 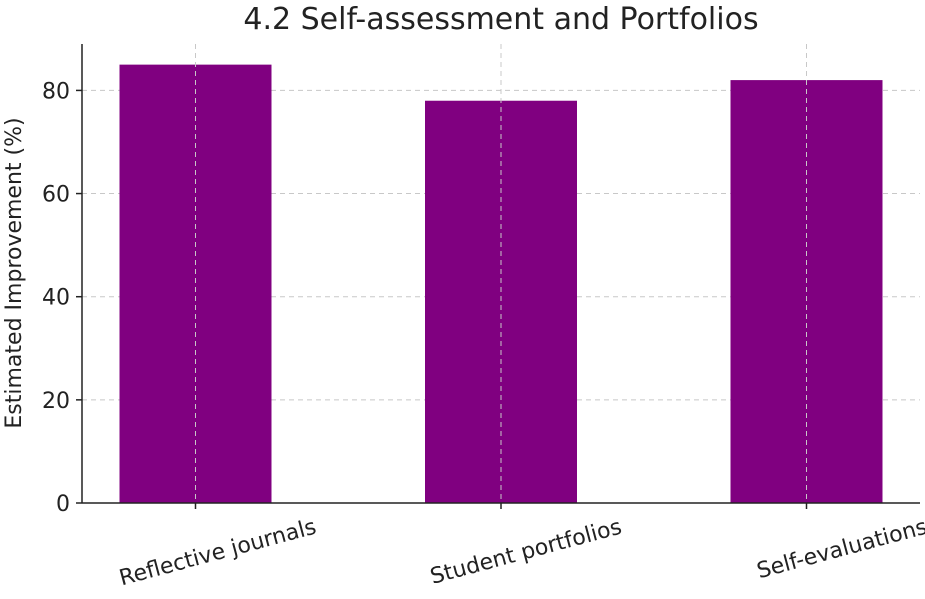 What do you see at coordinates (500, 19) in the screenshot?
I see `chart-title: 4.2 Self-assessment and Portfolios` at bounding box center [500, 19].